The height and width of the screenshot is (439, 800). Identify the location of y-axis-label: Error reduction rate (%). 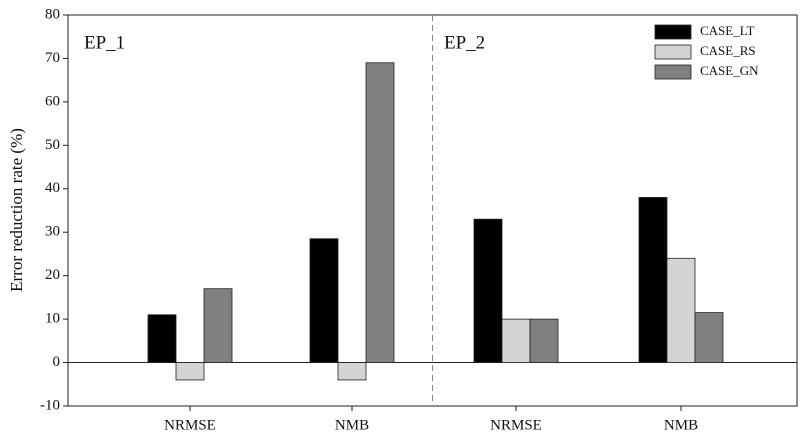
(16, 210).